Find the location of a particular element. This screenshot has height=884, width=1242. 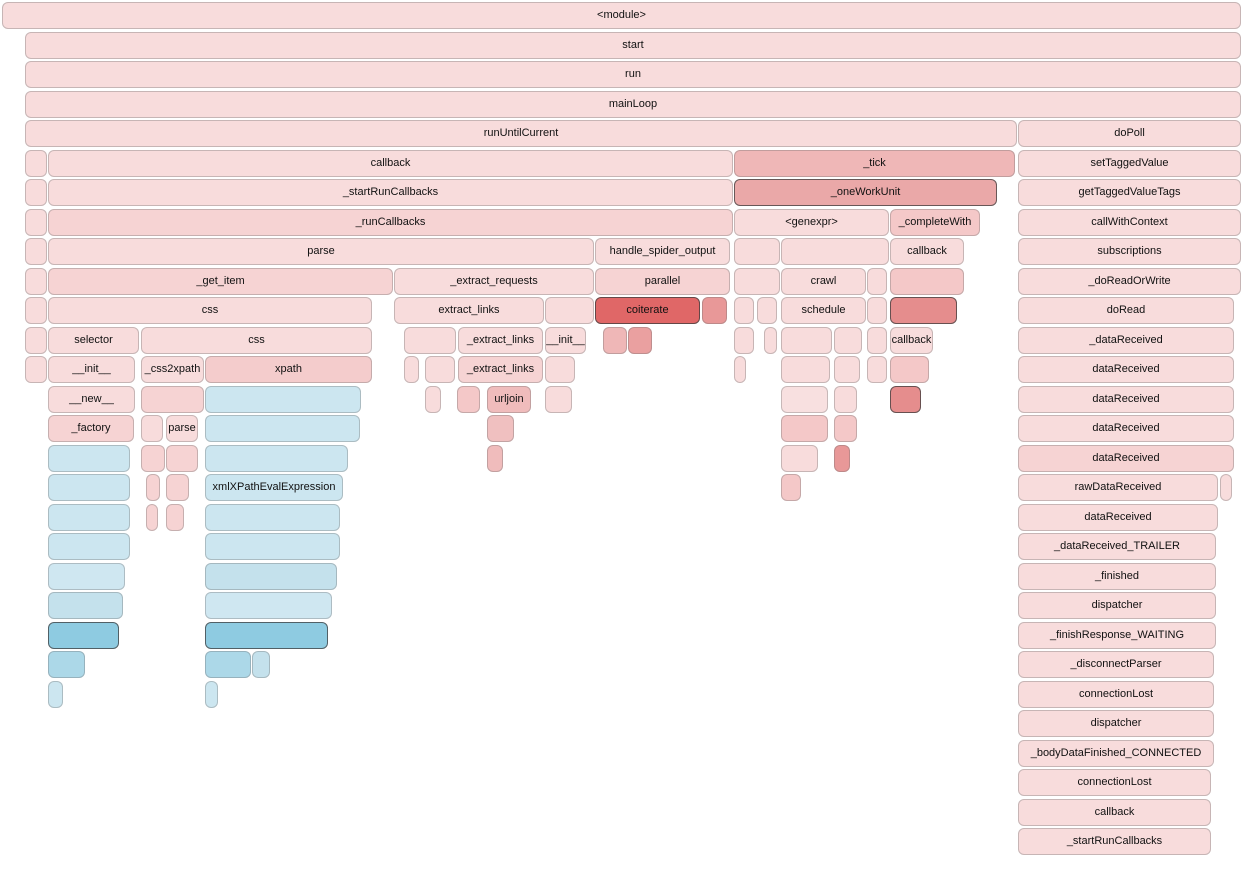

frame-connectionlost: connectionLost is located at coordinates (1116, 694).